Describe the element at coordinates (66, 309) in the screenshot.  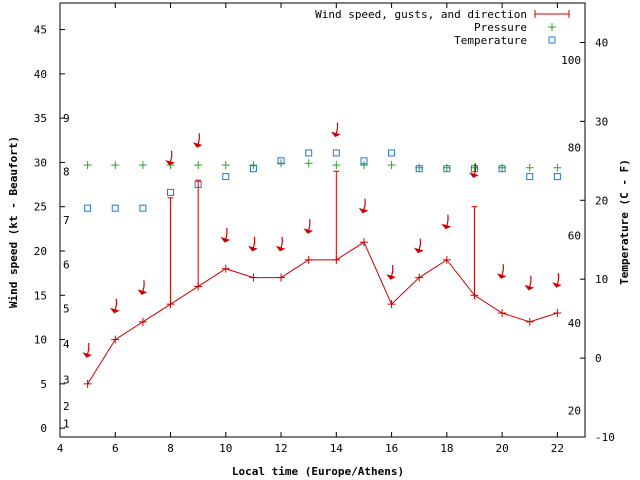
I see `beaufort-label: 5` at that location.